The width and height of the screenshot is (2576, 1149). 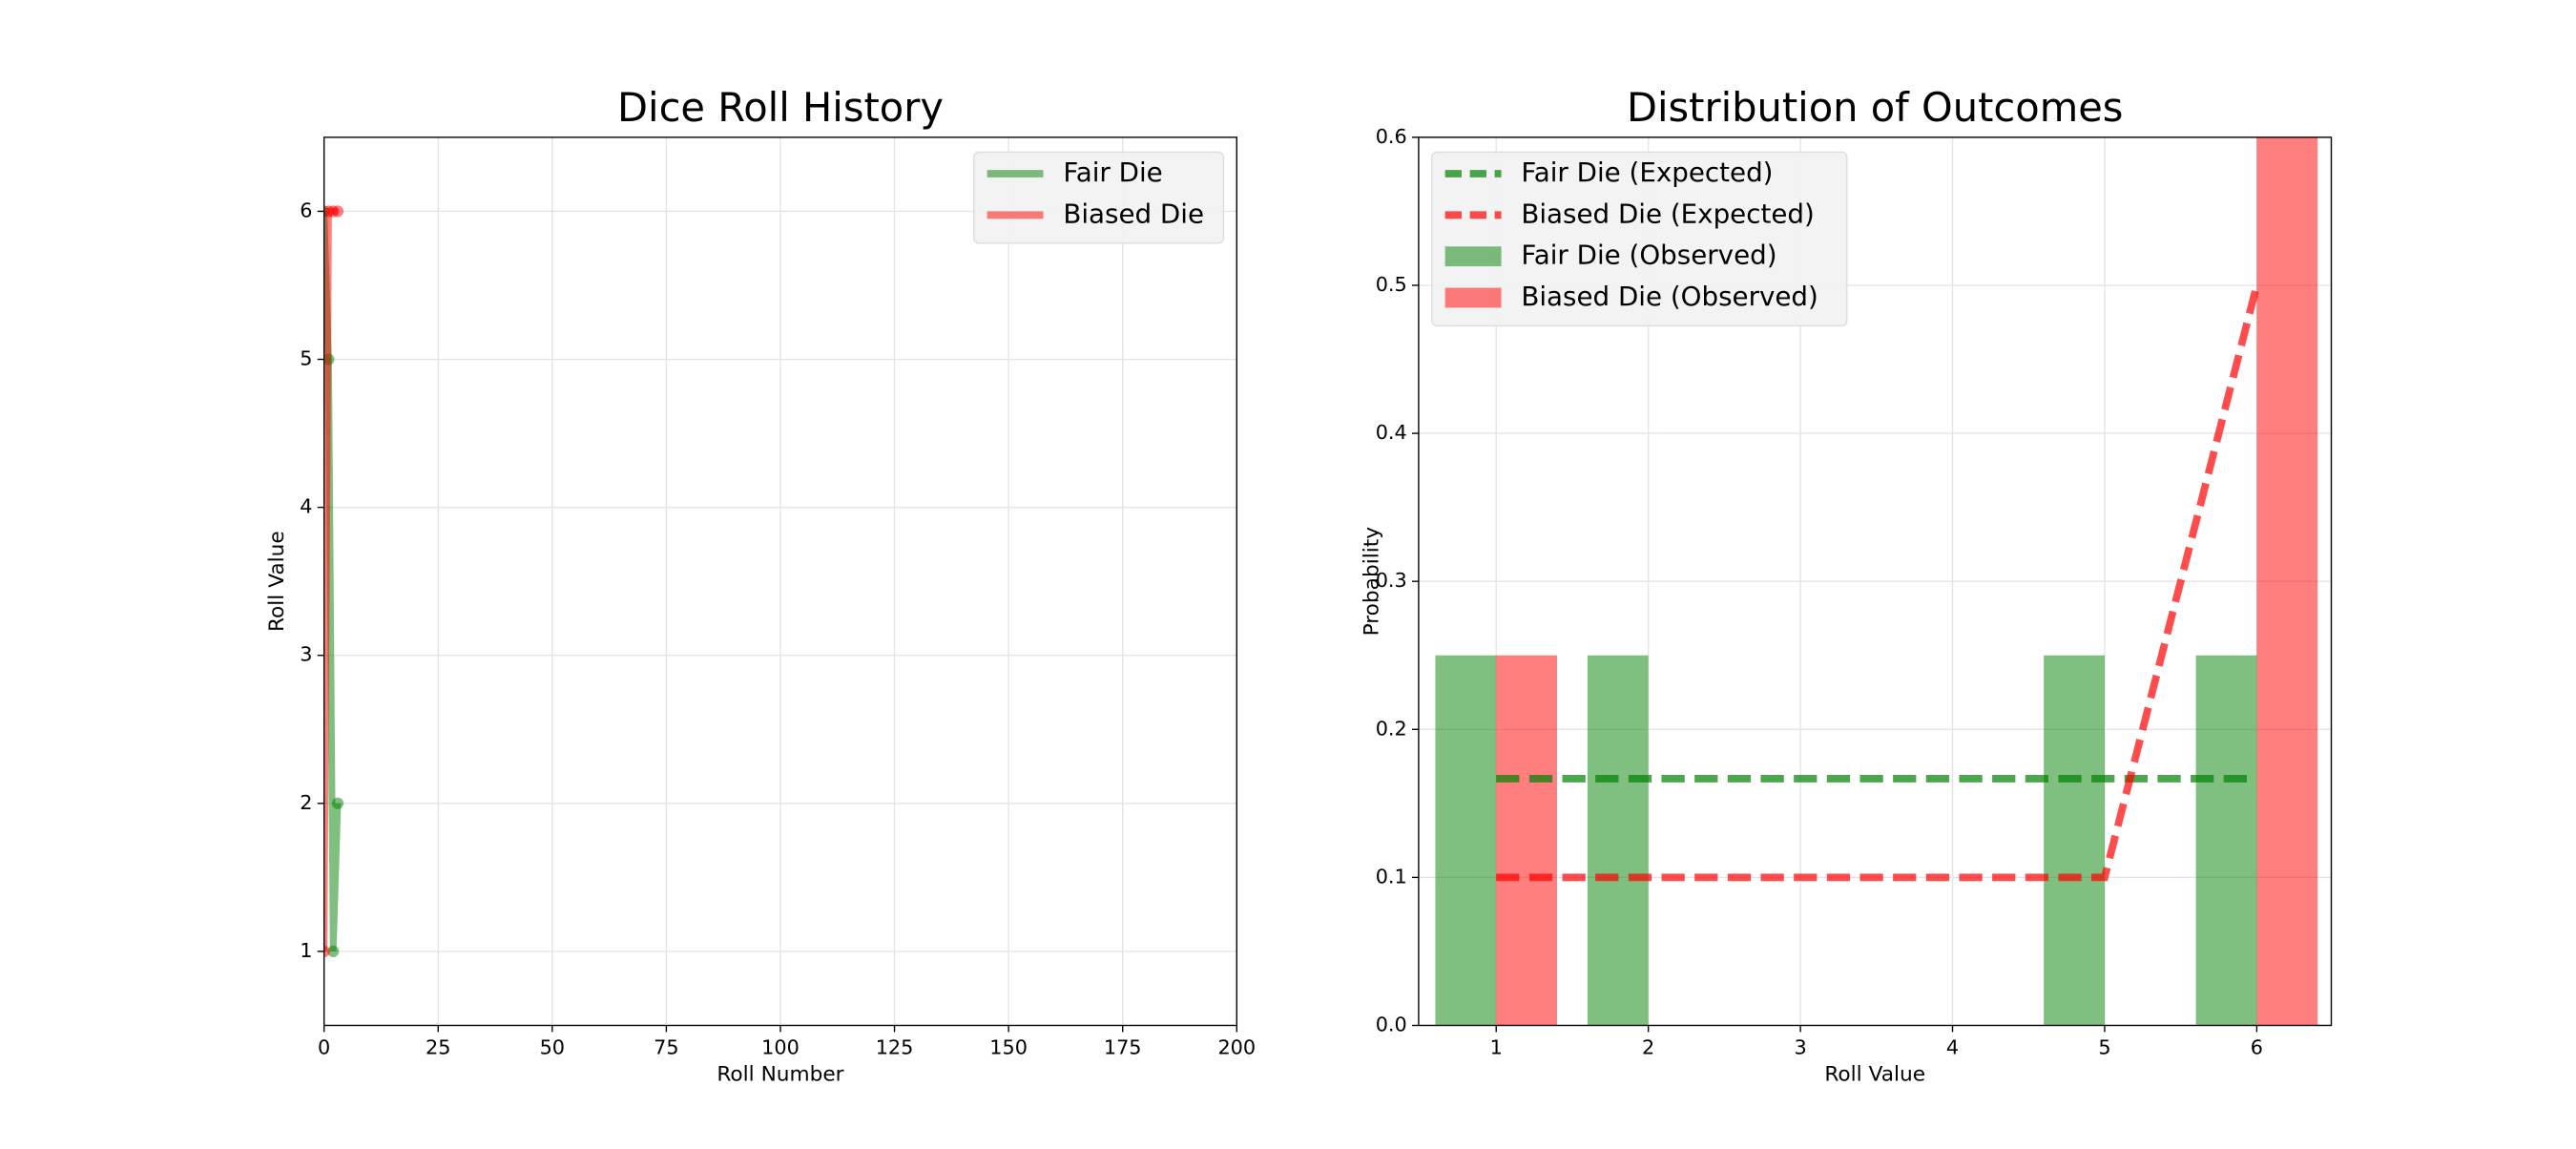 I want to click on x-axis-label: Roll Value, so click(x=1874, y=1074).